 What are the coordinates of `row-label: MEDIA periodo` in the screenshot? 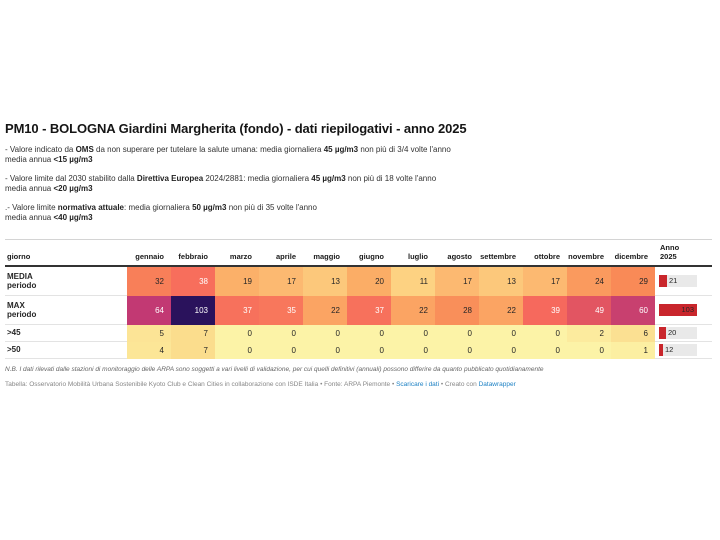 It's located at (66, 281).